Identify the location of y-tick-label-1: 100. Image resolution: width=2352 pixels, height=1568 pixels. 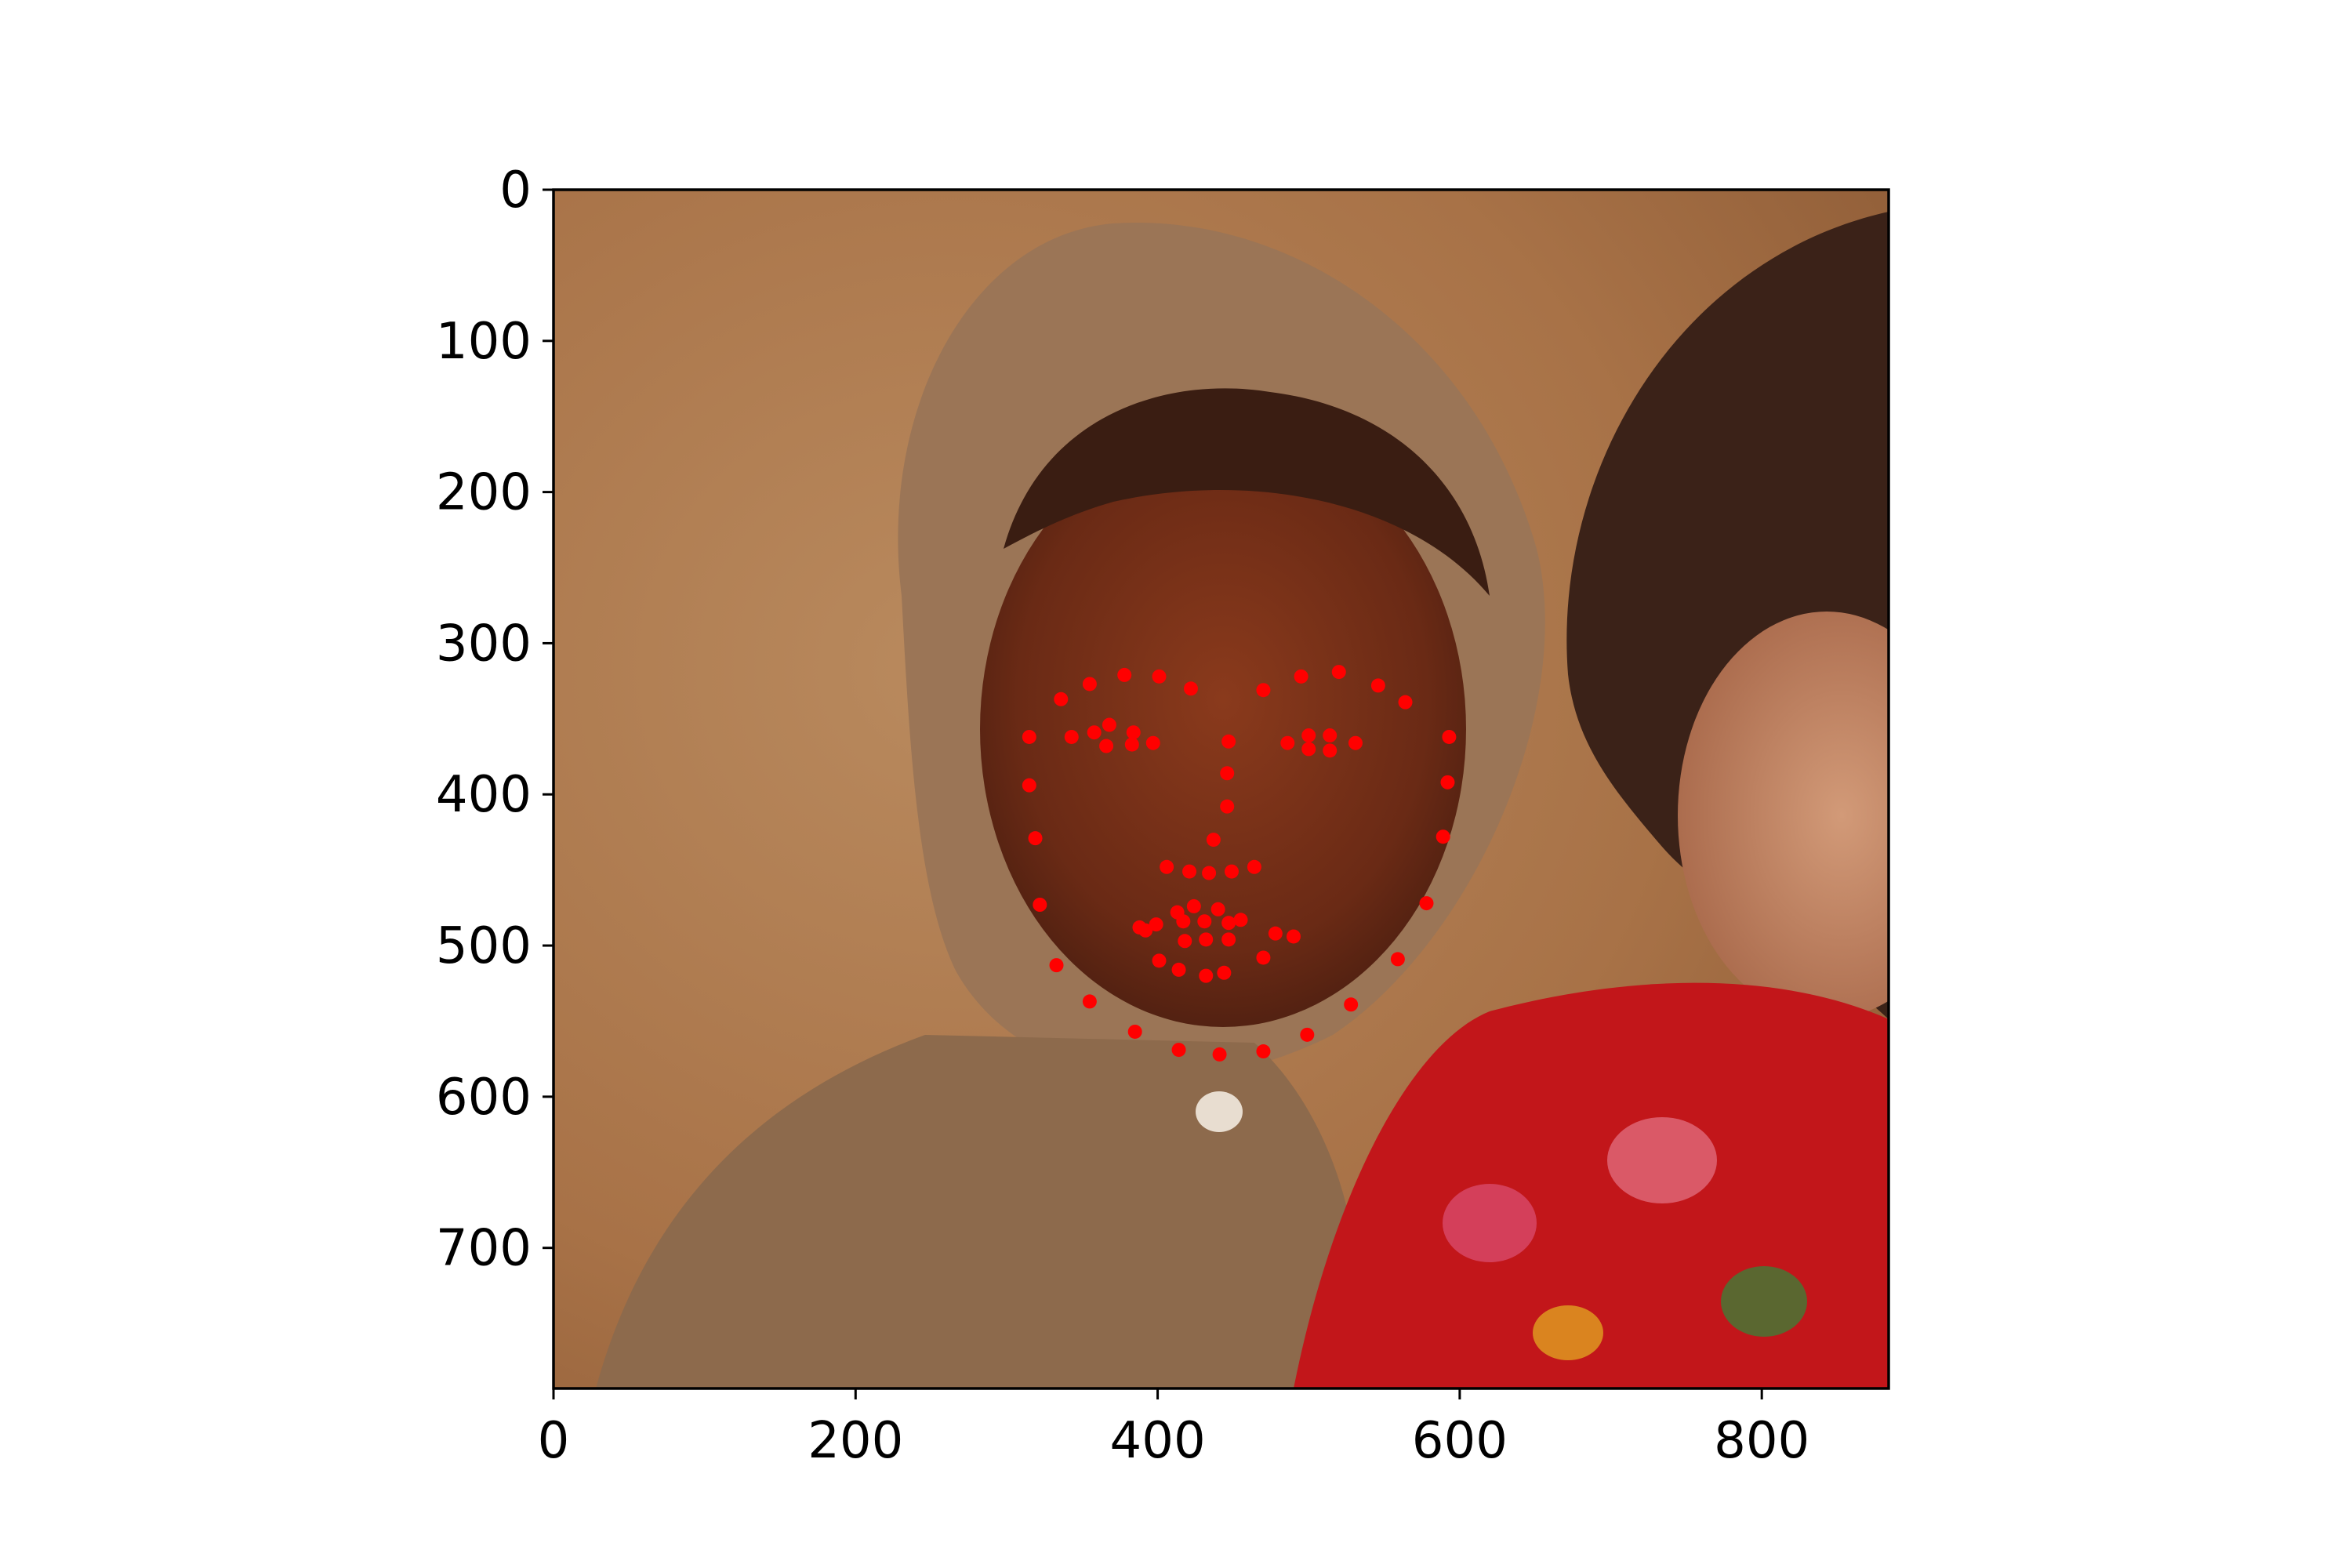
(484, 342).